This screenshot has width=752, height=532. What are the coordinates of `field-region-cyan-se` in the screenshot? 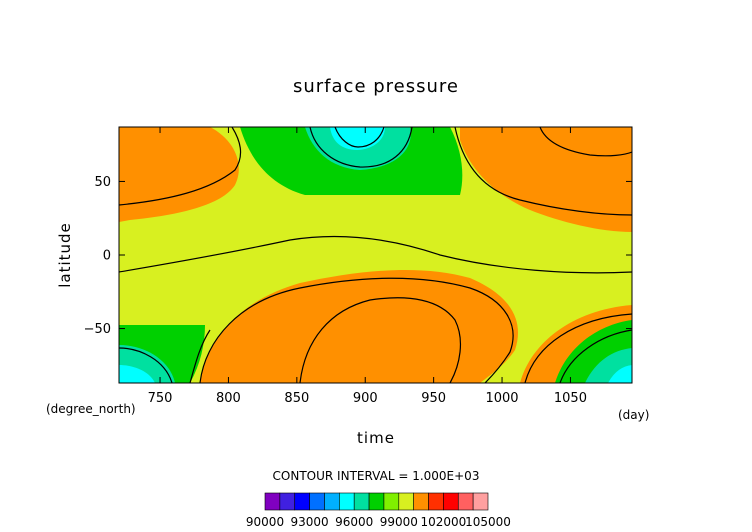 It's located at (620, 374).